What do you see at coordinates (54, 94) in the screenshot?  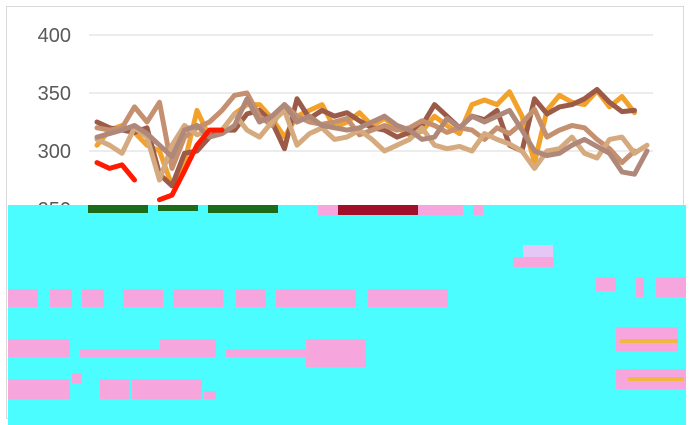 I see `y-tick-label: 350` at bounding box center [54, 94].